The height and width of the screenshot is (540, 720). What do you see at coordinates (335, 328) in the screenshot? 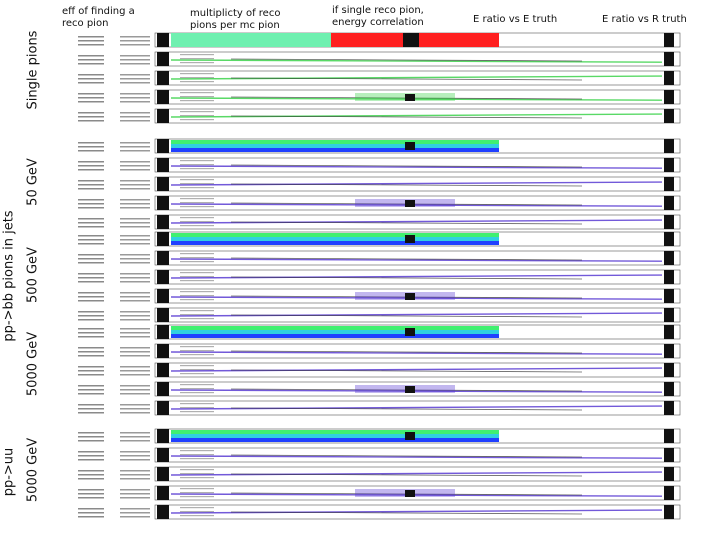
I see `heat-band-top` at bounding box center [335, 328].